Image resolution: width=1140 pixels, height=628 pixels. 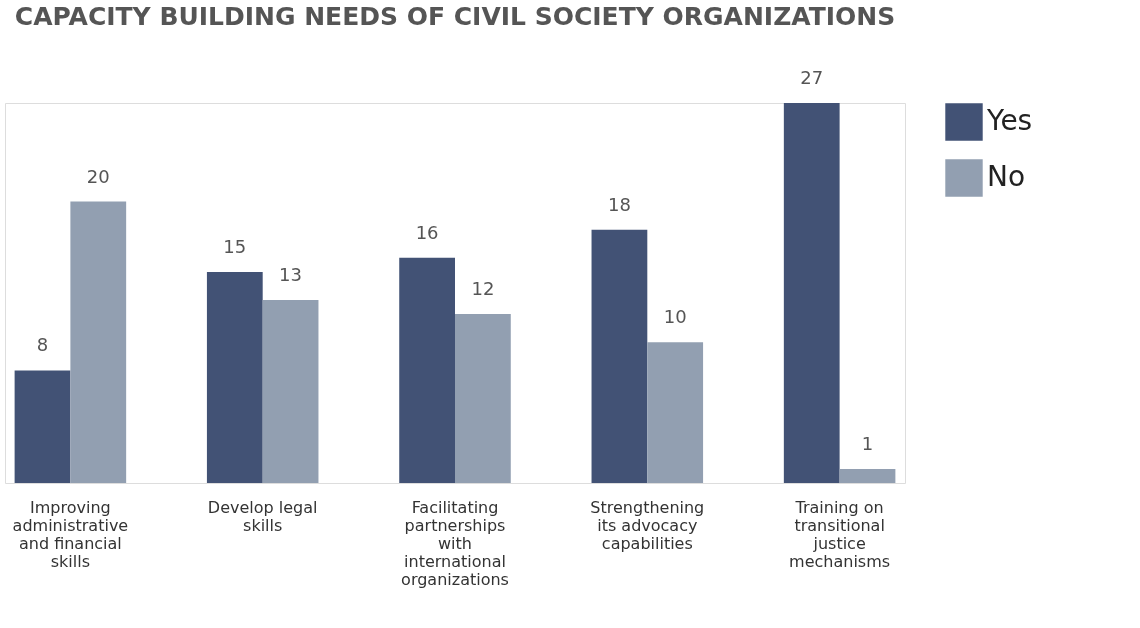 What do you see at coordinates (675, 317) in the screenshot?
I see `data-label: 10` at bounding box center [675, 317].